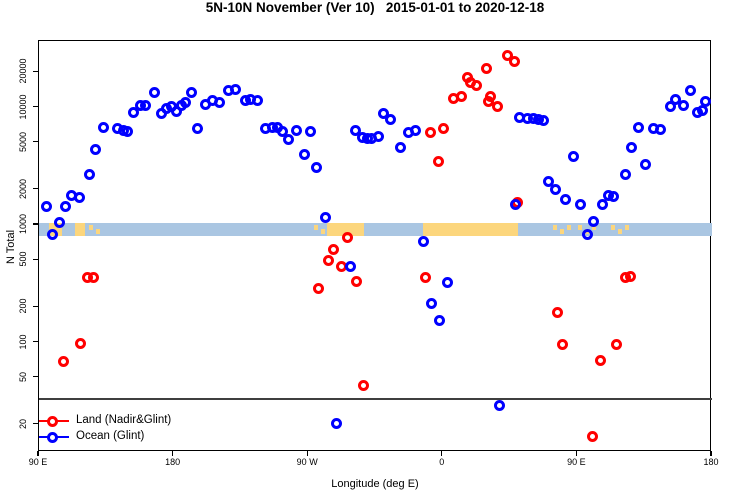  I want to click on legend-label-ocean: Ocean (Glint), so click(110, 436).